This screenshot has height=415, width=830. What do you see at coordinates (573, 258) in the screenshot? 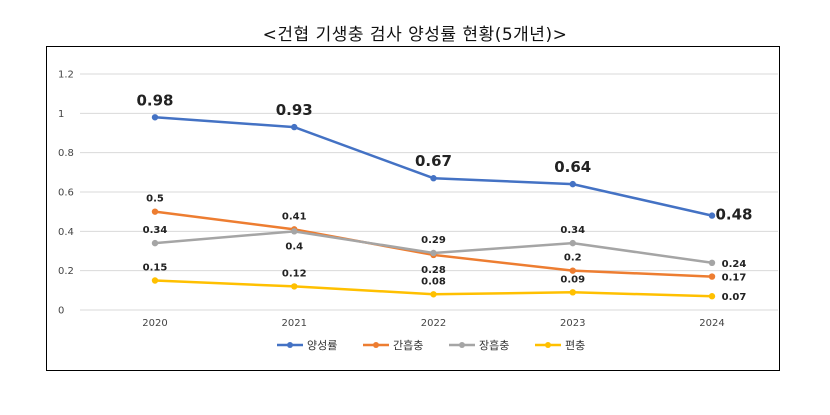
I see `data-label: 0.2` at bounding box center [573, 258].